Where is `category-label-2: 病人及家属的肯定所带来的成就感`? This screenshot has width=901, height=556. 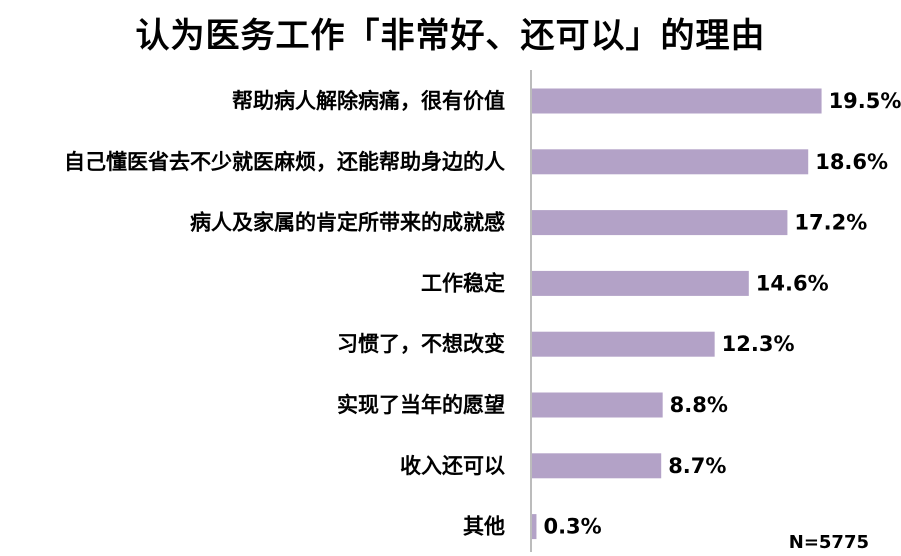
category-label-2: 病人及家属的肯定所带来的成就感 is located at coordinates (347, 223).